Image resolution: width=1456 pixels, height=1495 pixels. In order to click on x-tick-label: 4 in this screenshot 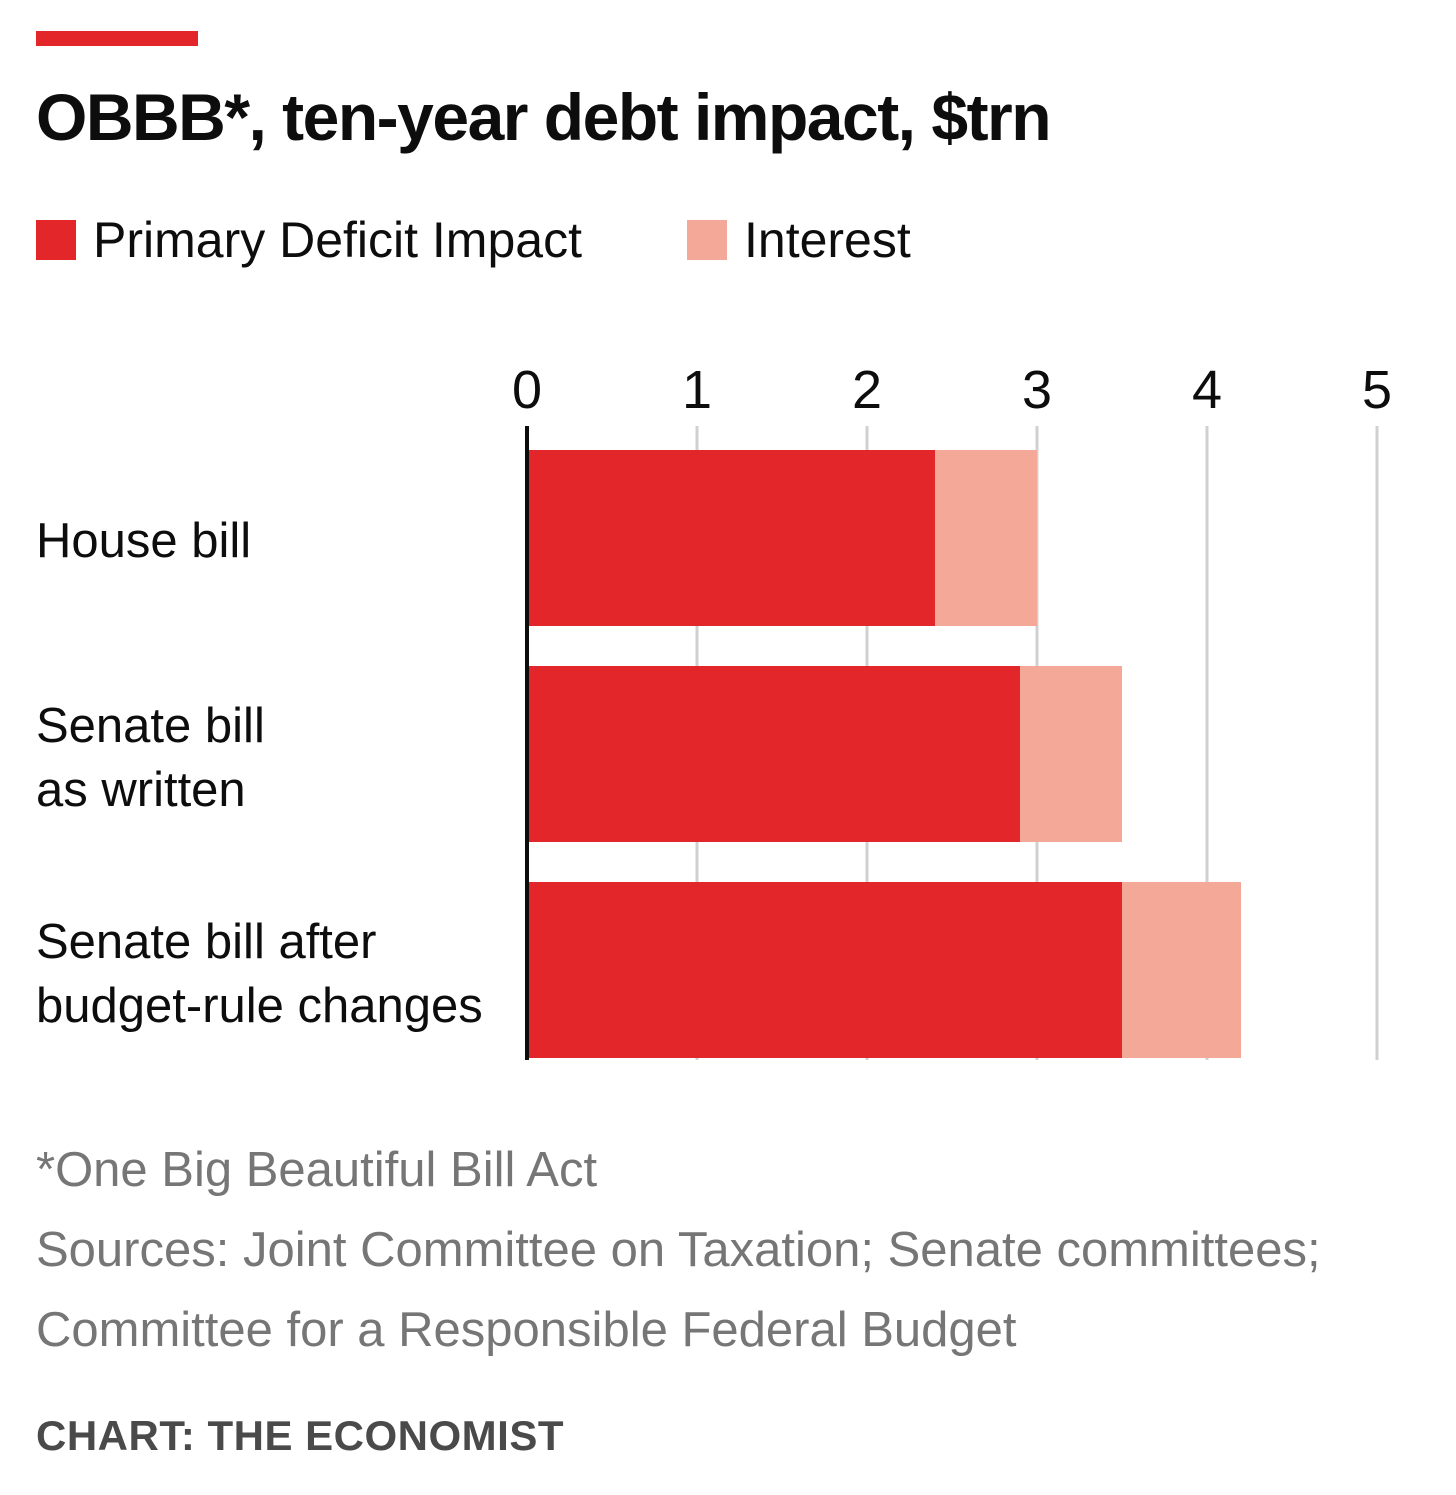, I will do `click(1207, 390)`.